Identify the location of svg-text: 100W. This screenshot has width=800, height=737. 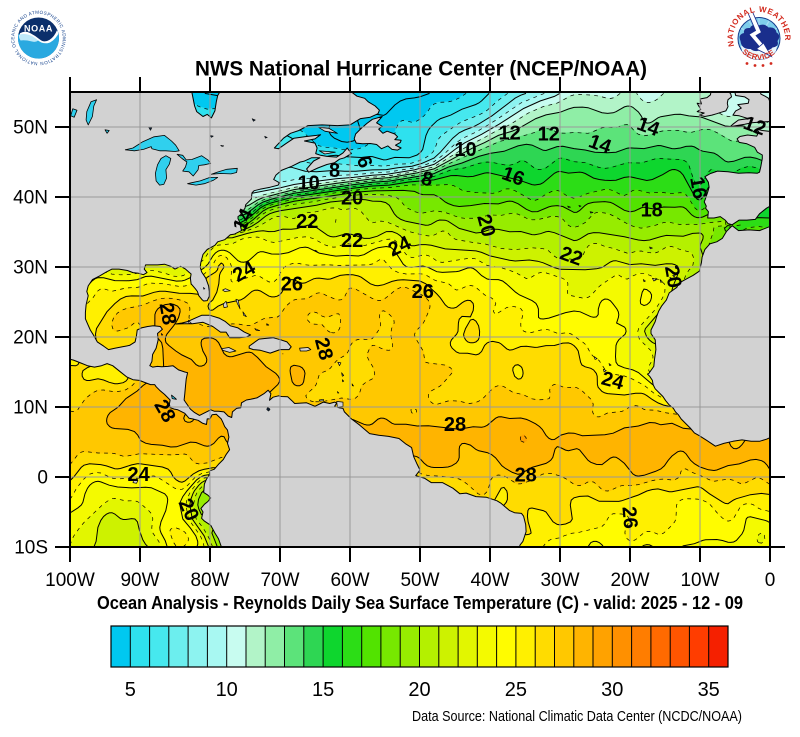
(70, 580).